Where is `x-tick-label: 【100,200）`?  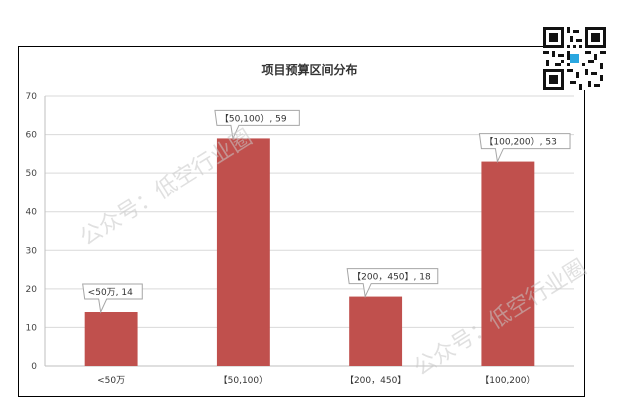
x-tick-label: 【100,200） is located at coordinates (507, 380).